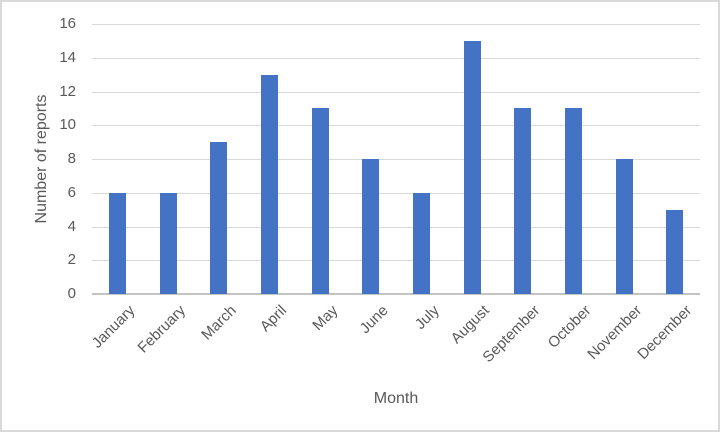 This screenshot has height=432, width=720. What do you see at coordinates (41, 159) in the screenshot?
I see `y-axis-title: Number of reports` at bounding box center [41, 159].